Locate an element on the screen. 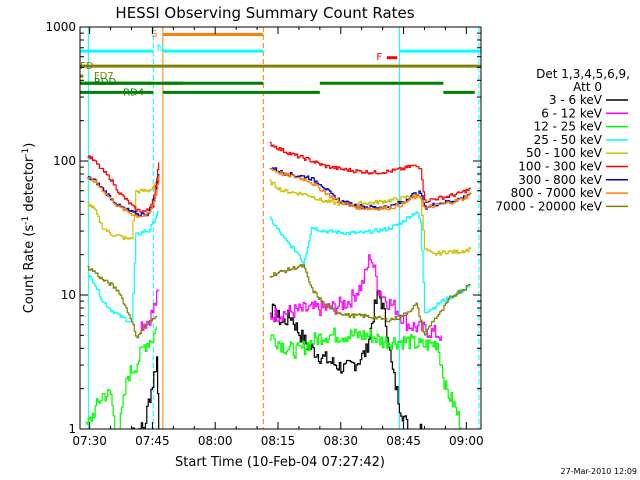 Image resolution: width=640 pixels, height=480 pixels. flag-label-3: FD is located at coordinates (87, 66).